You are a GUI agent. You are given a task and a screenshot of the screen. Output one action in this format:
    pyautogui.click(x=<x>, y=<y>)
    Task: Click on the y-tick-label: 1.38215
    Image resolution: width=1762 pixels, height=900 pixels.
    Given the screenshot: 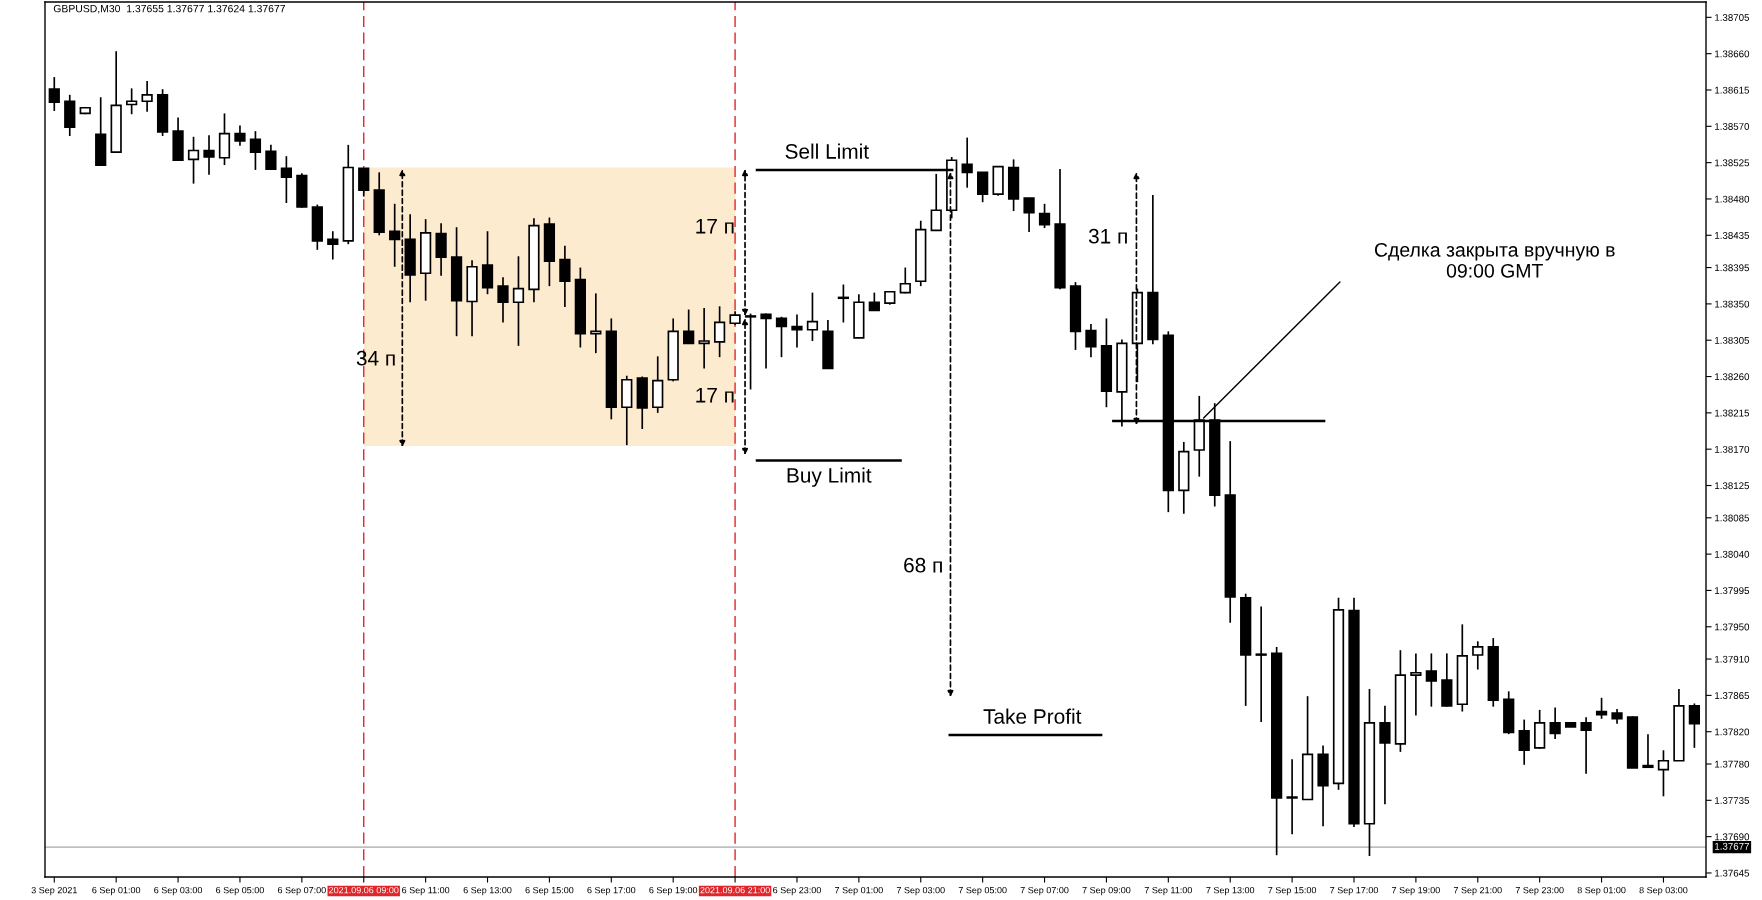 What is the action you would take?
    pyautogui.click(x=1732, y=413)
    